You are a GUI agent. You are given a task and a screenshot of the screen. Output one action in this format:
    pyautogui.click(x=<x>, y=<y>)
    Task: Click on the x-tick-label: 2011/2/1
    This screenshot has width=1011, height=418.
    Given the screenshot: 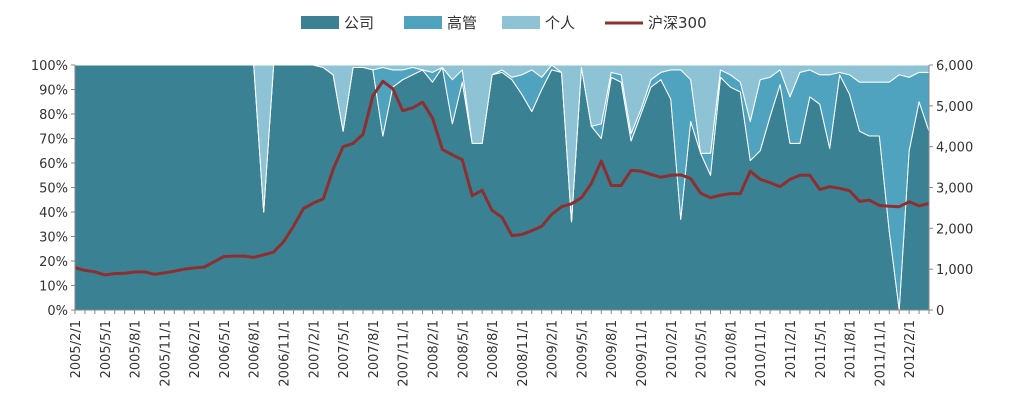 What is the action you would take?
    pyautogui.click(x=791, y=349)
    